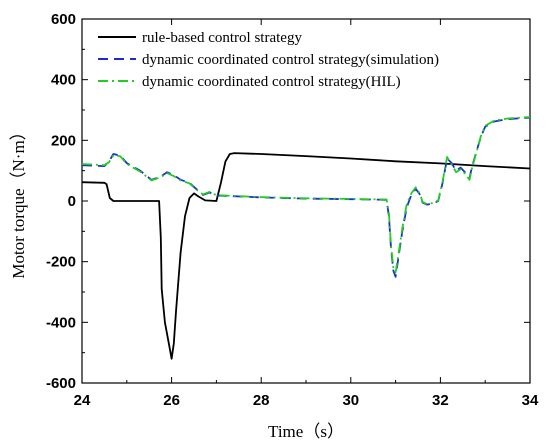  I want to click on x-axis-title: Time（s）, so click(306, 431).